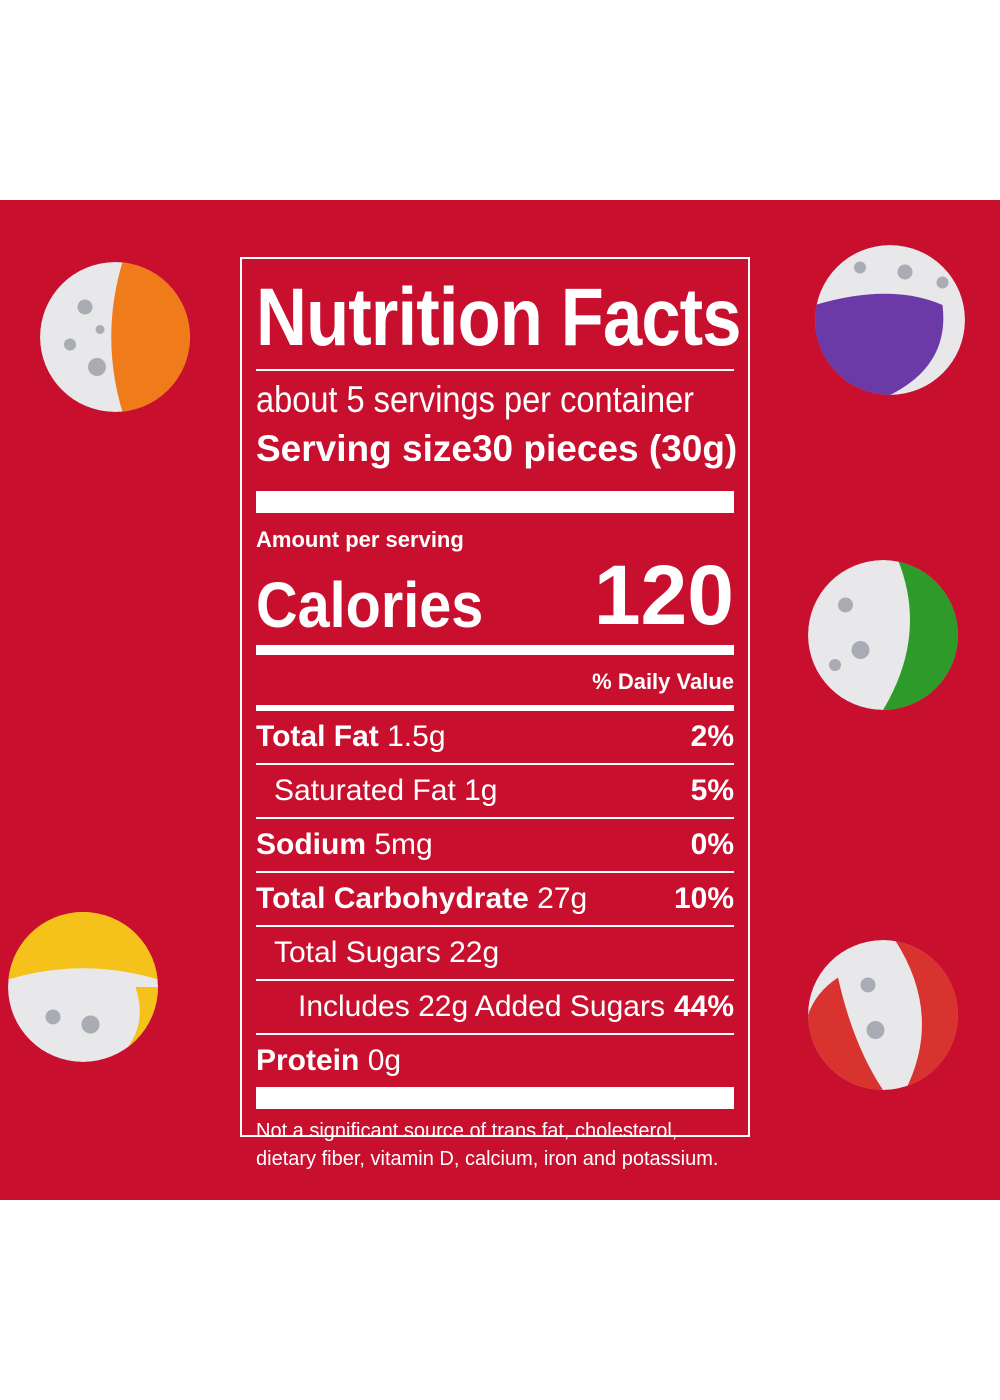 The width and height of the screenshot is (1000, 1400). Describe the element at coordinates (604, 448) in the screenshot. I see `serving-size-value: 30 pieces (30g)` at that location.